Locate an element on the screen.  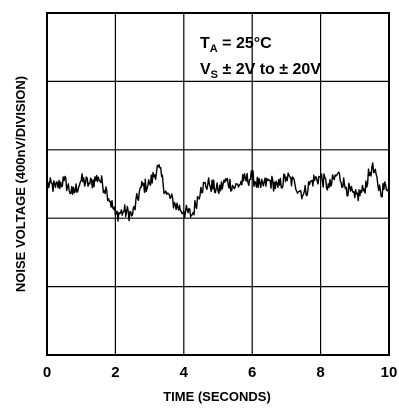
x-tick-label: 2 is located at coordinates (115, 372).